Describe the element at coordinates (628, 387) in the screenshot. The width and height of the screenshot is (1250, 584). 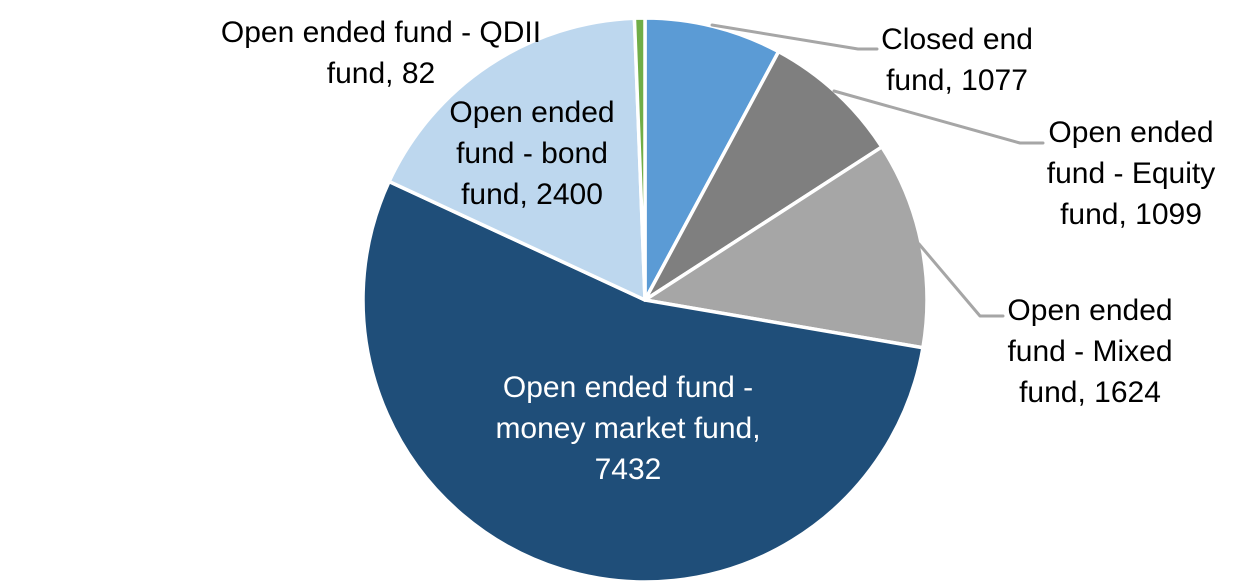
I see `label-line: Open ended fund -` at that location.